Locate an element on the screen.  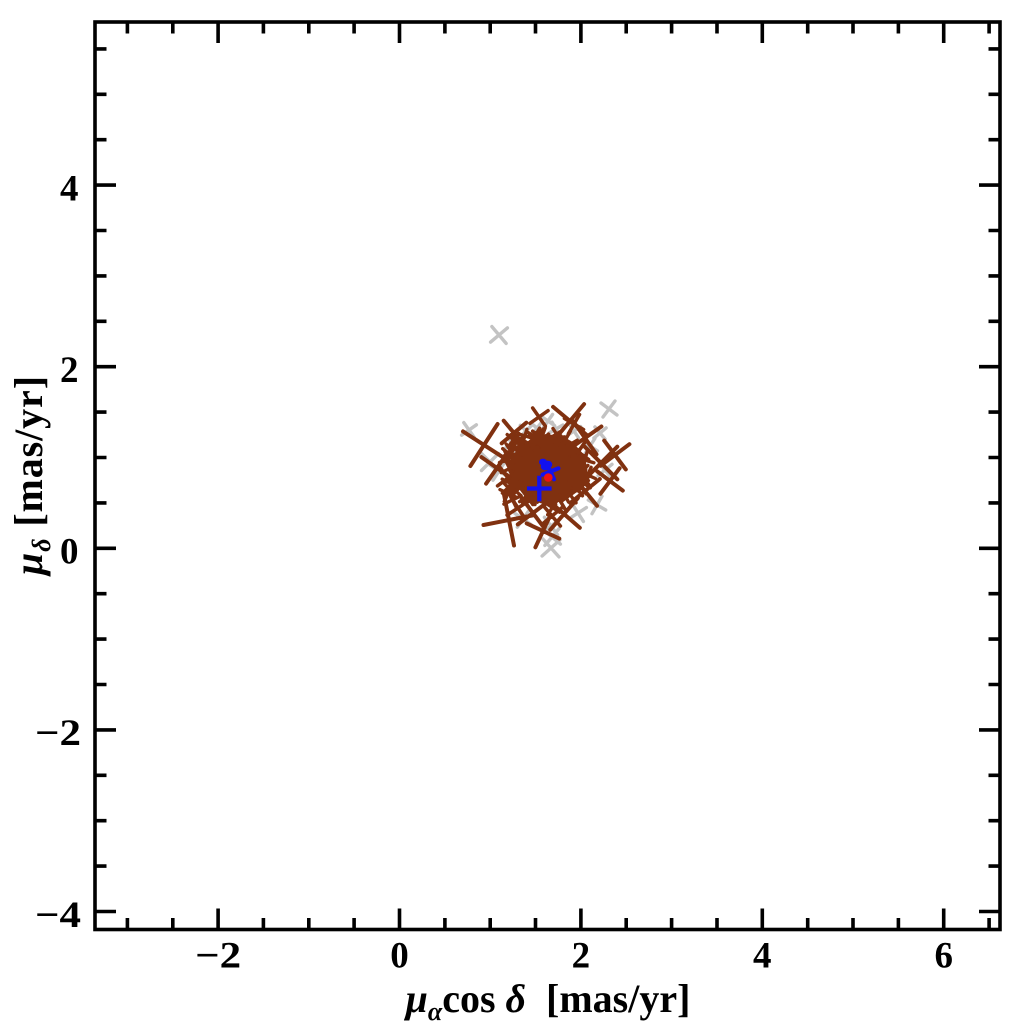
svg-text: −4 is located at coordinates (58, 915).